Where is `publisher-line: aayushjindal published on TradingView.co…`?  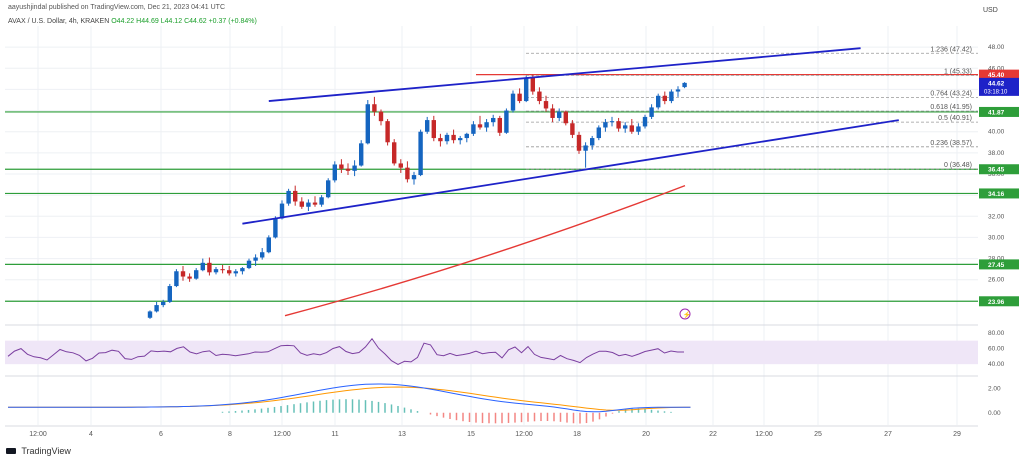
publisher-line: aayushjindal published on TradingView.co… is located at coordinates (117, 7).